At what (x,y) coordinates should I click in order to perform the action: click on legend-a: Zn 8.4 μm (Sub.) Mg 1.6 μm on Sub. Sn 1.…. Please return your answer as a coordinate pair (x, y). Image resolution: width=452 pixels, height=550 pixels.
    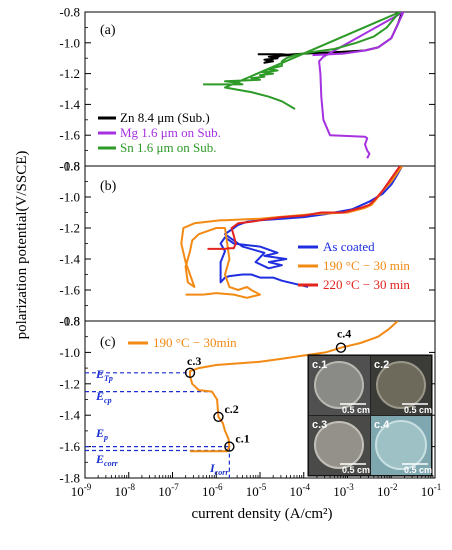
    Looking at the image, I should click on (159, 132).